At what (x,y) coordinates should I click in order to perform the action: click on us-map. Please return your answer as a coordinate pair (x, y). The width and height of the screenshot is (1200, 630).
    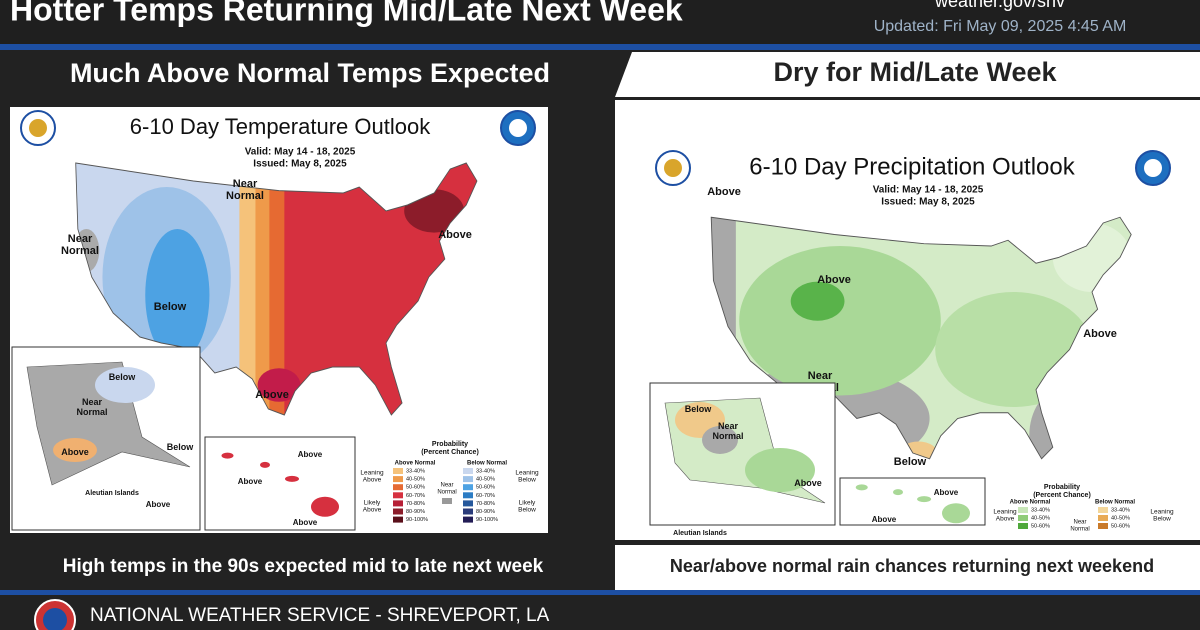
    Looking at the image, I should click on (276, 289).